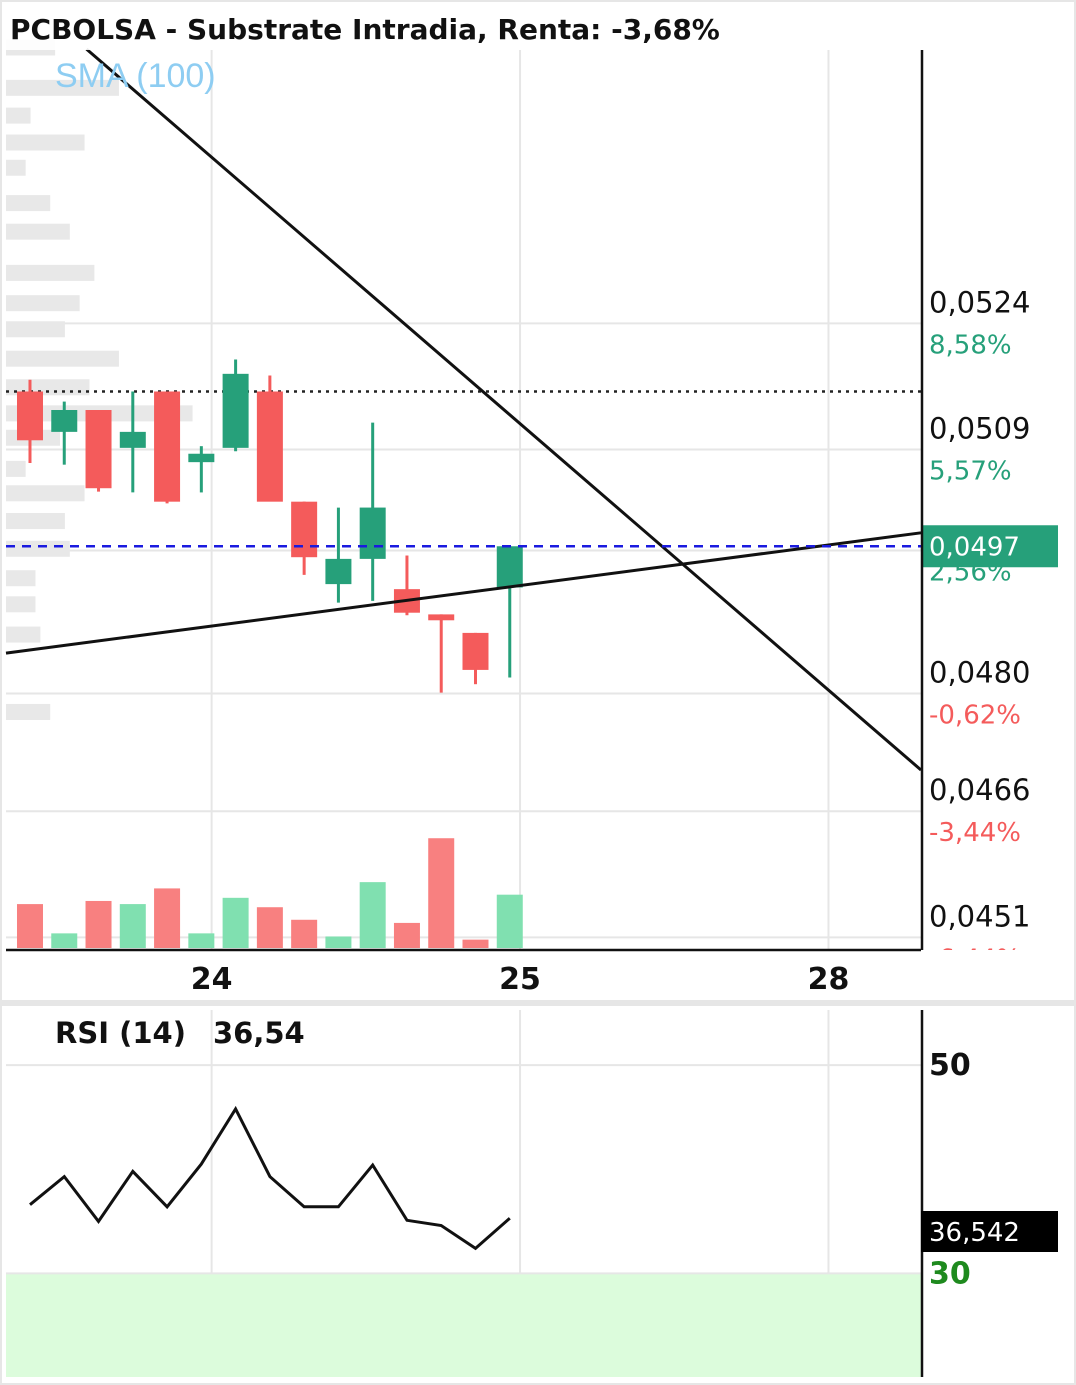 This screenshot has width=1076, height=1385. What do you see at coordinates (950, 1065) in the screenshot?
I see `rsi-y-tick-label: 50` at bounding box center [950, 1065].